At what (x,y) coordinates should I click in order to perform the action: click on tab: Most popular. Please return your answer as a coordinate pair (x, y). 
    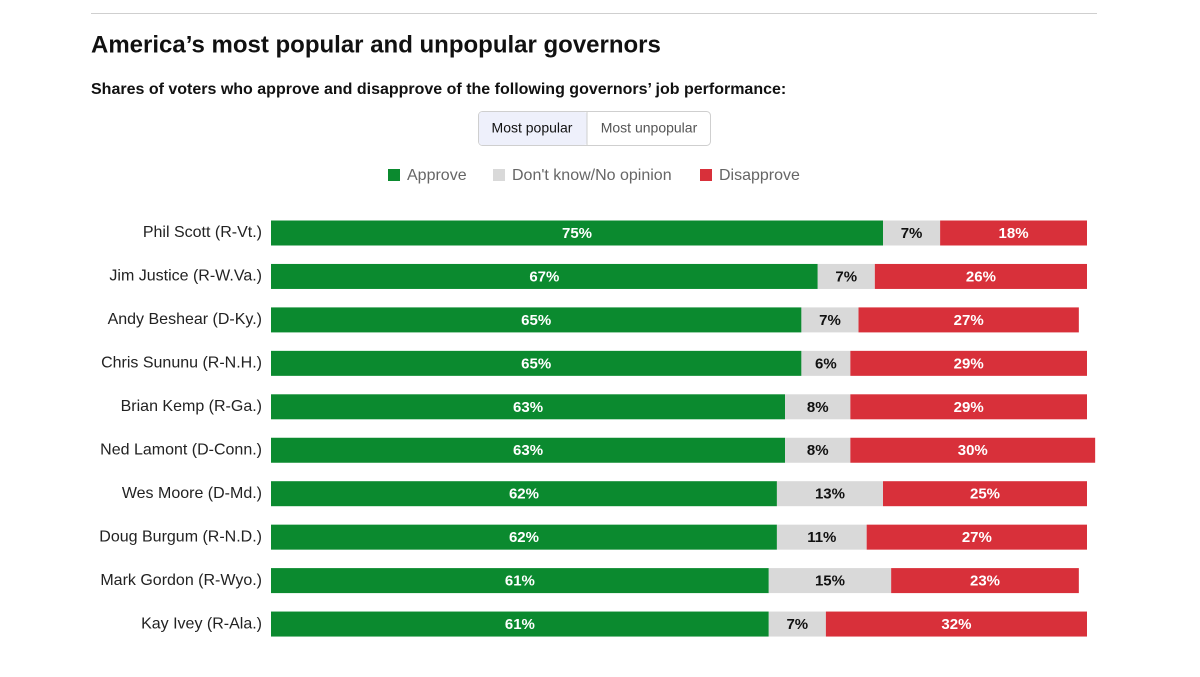
    Looking at the image, I should click on (532, 128).